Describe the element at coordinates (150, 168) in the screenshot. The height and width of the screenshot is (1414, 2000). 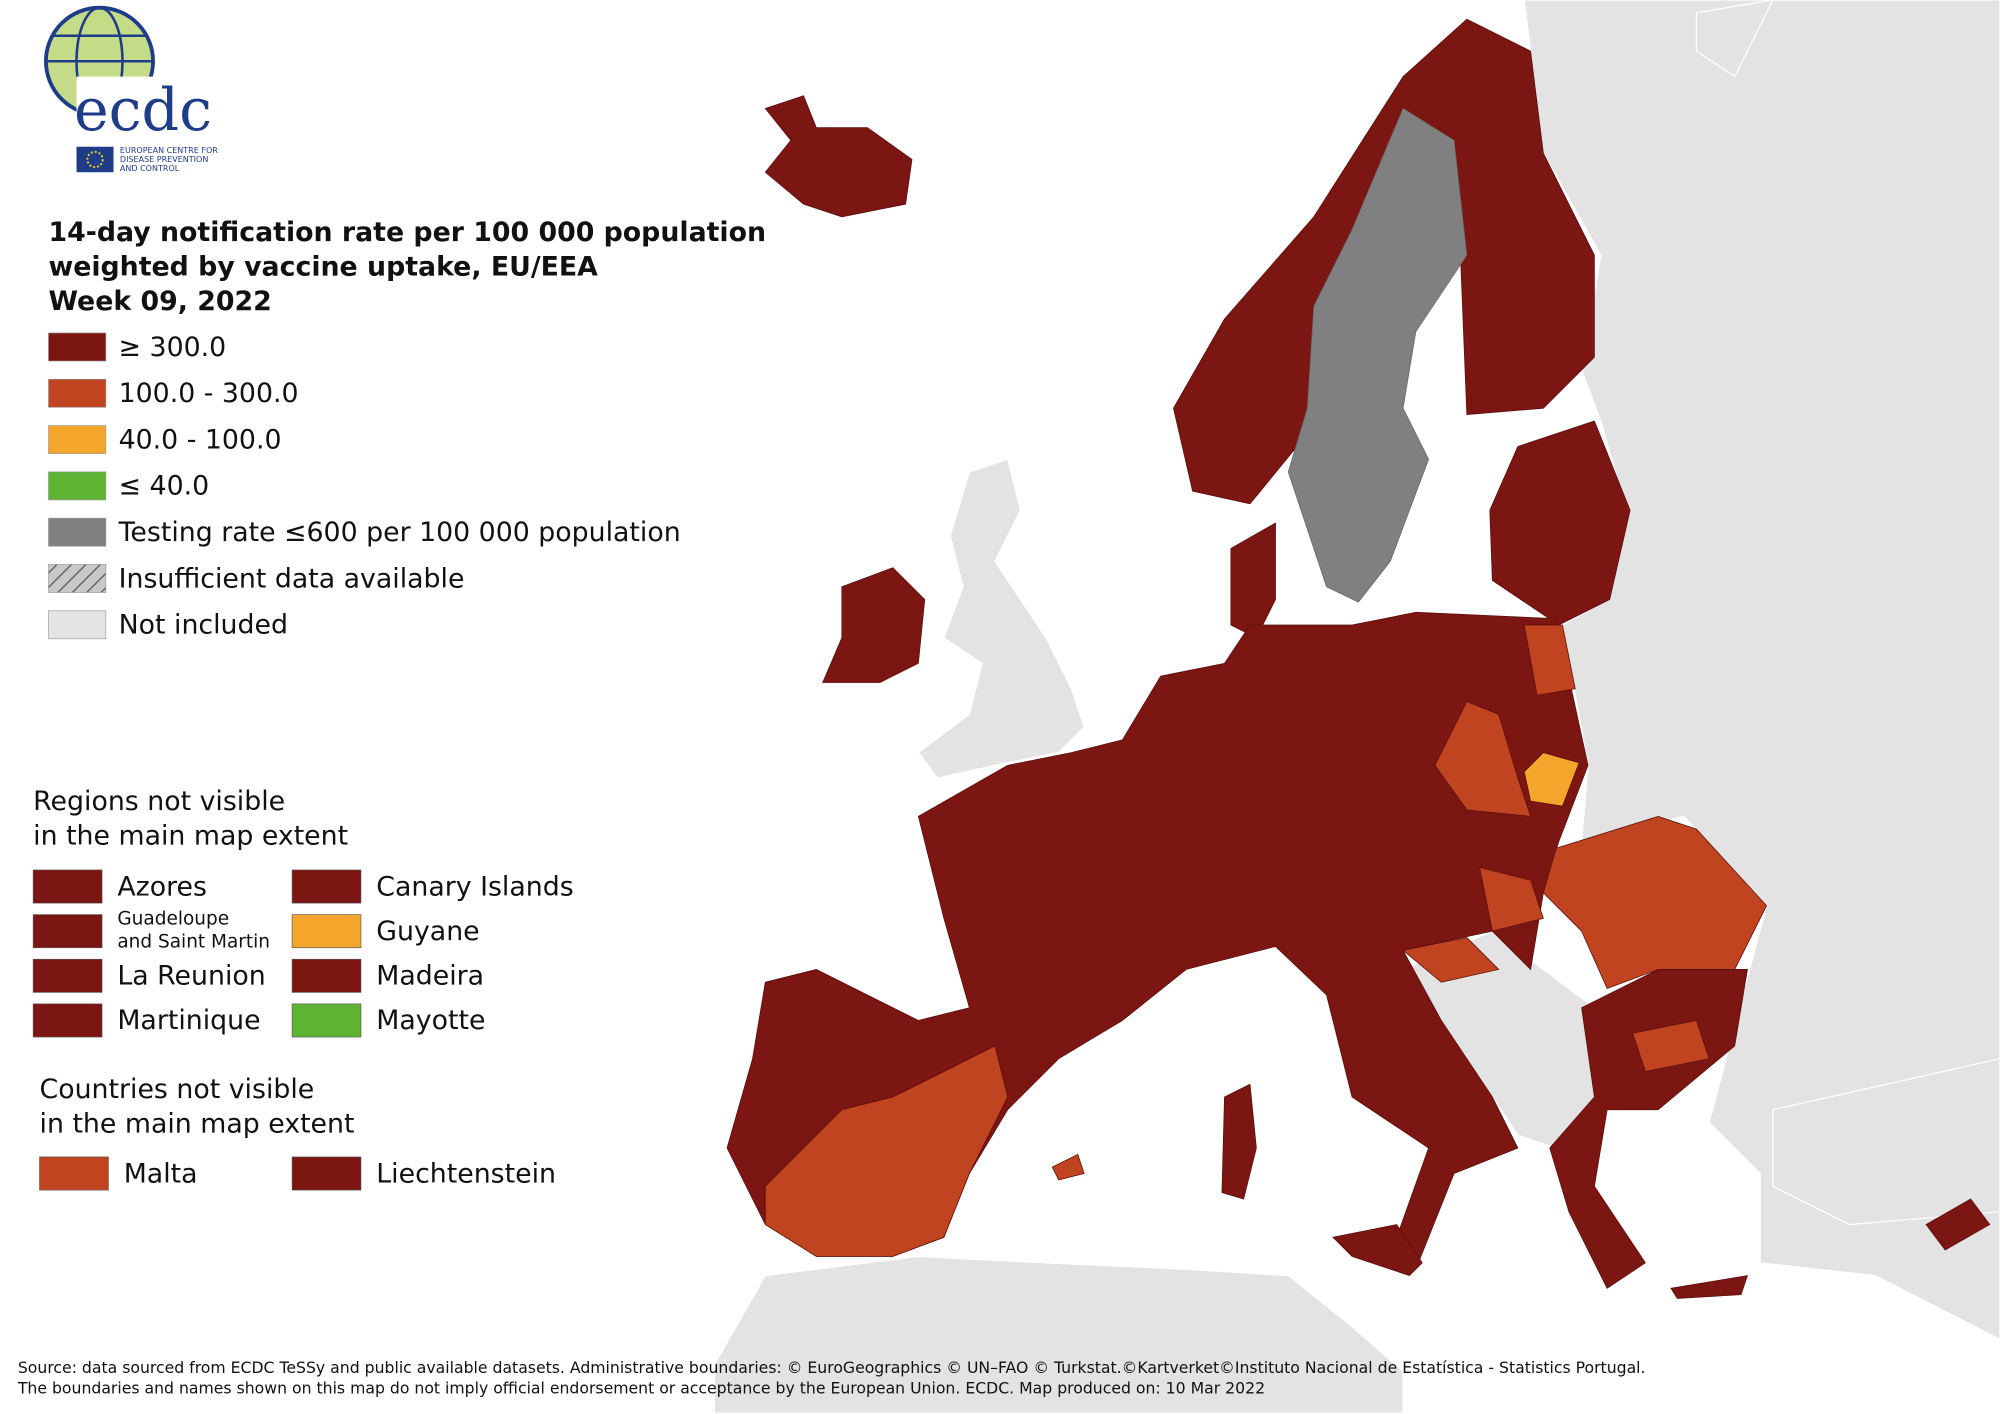
I see `logo-org: AND CONTROL` at that location.